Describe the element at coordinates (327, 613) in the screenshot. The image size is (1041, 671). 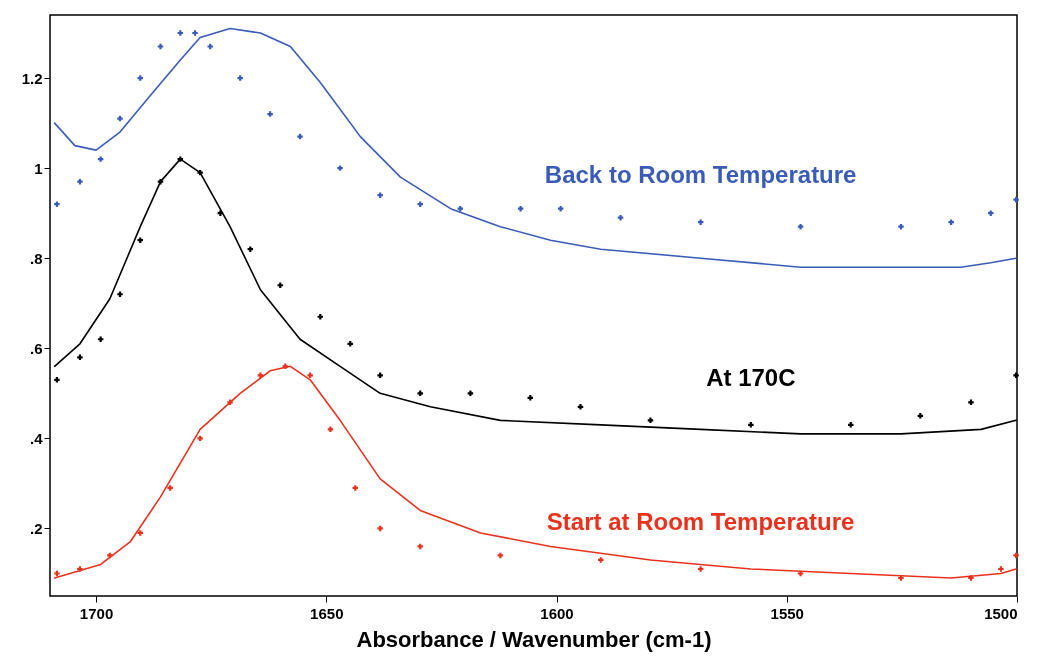
I see `x-tick-label: 1650` at that location.